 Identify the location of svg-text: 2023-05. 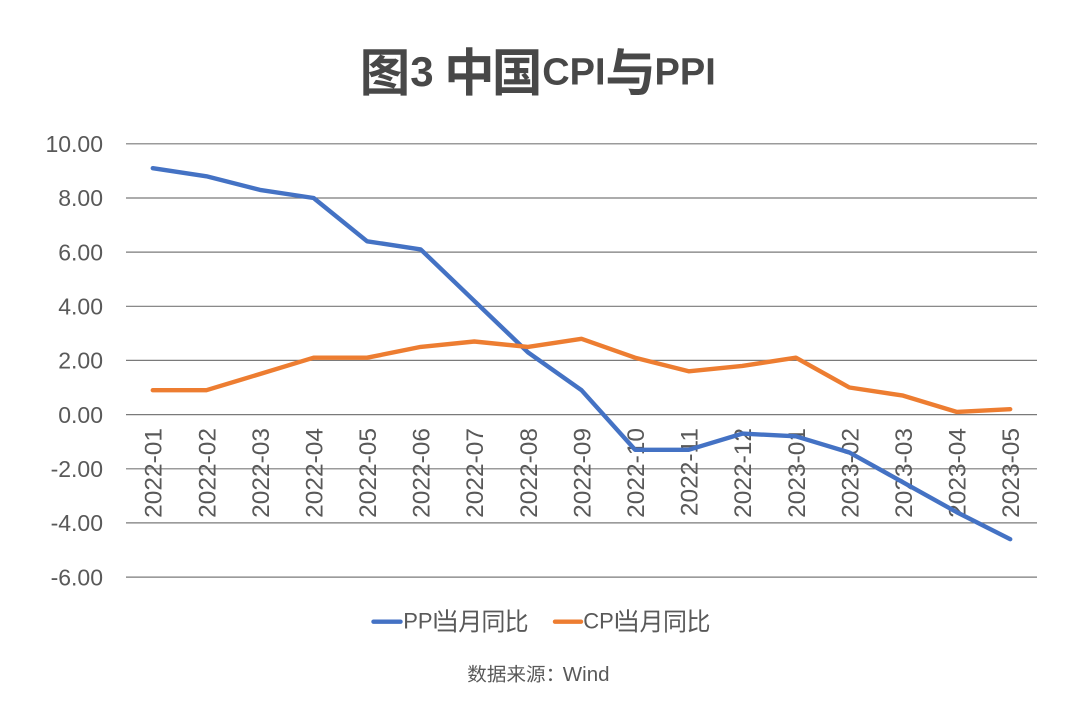
(1011, 473).